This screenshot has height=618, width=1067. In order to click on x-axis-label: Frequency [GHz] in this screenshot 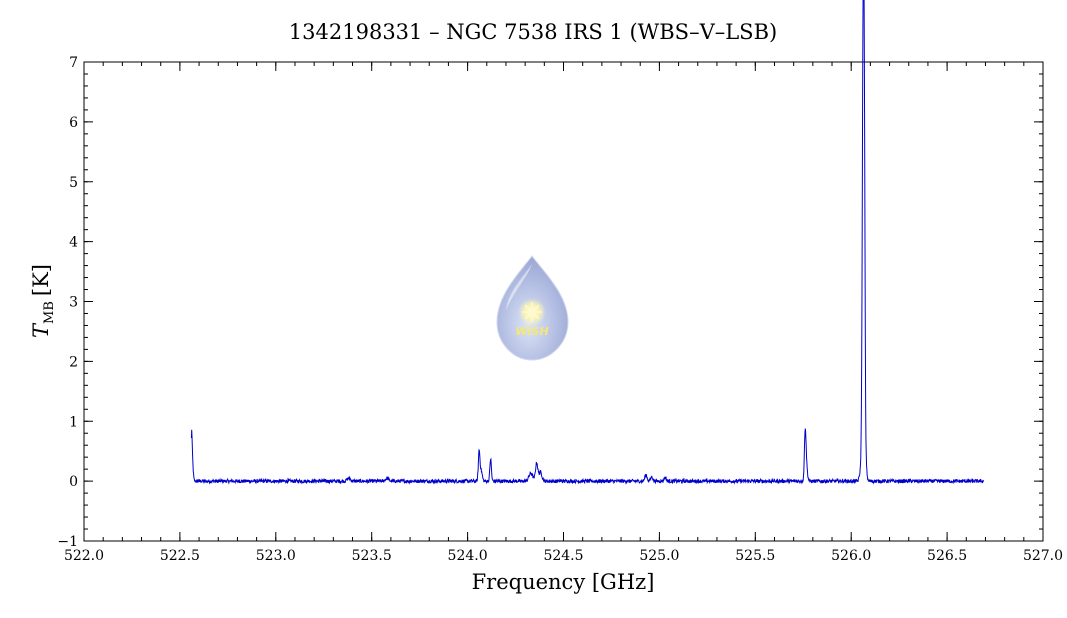, I will do `click(563, 582)`.